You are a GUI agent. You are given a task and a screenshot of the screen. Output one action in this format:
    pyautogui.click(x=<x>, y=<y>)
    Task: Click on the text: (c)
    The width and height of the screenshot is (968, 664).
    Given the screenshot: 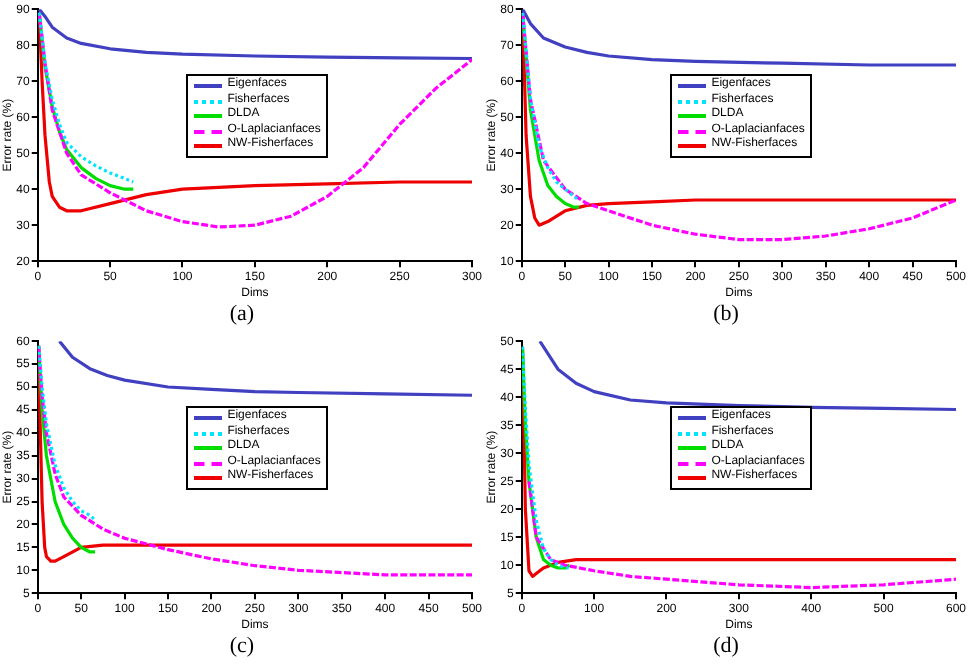 What is the action you would take?
    pyautogui.click(x=242, y=646)
    